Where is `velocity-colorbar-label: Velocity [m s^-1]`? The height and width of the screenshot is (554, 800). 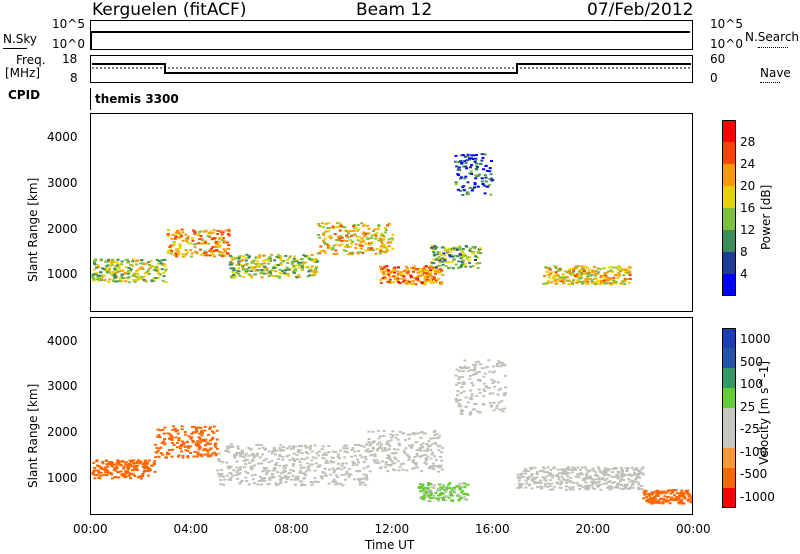 velocity-colorbar-label: Velocity [m s^-1] is located at coordinates (764, 412).